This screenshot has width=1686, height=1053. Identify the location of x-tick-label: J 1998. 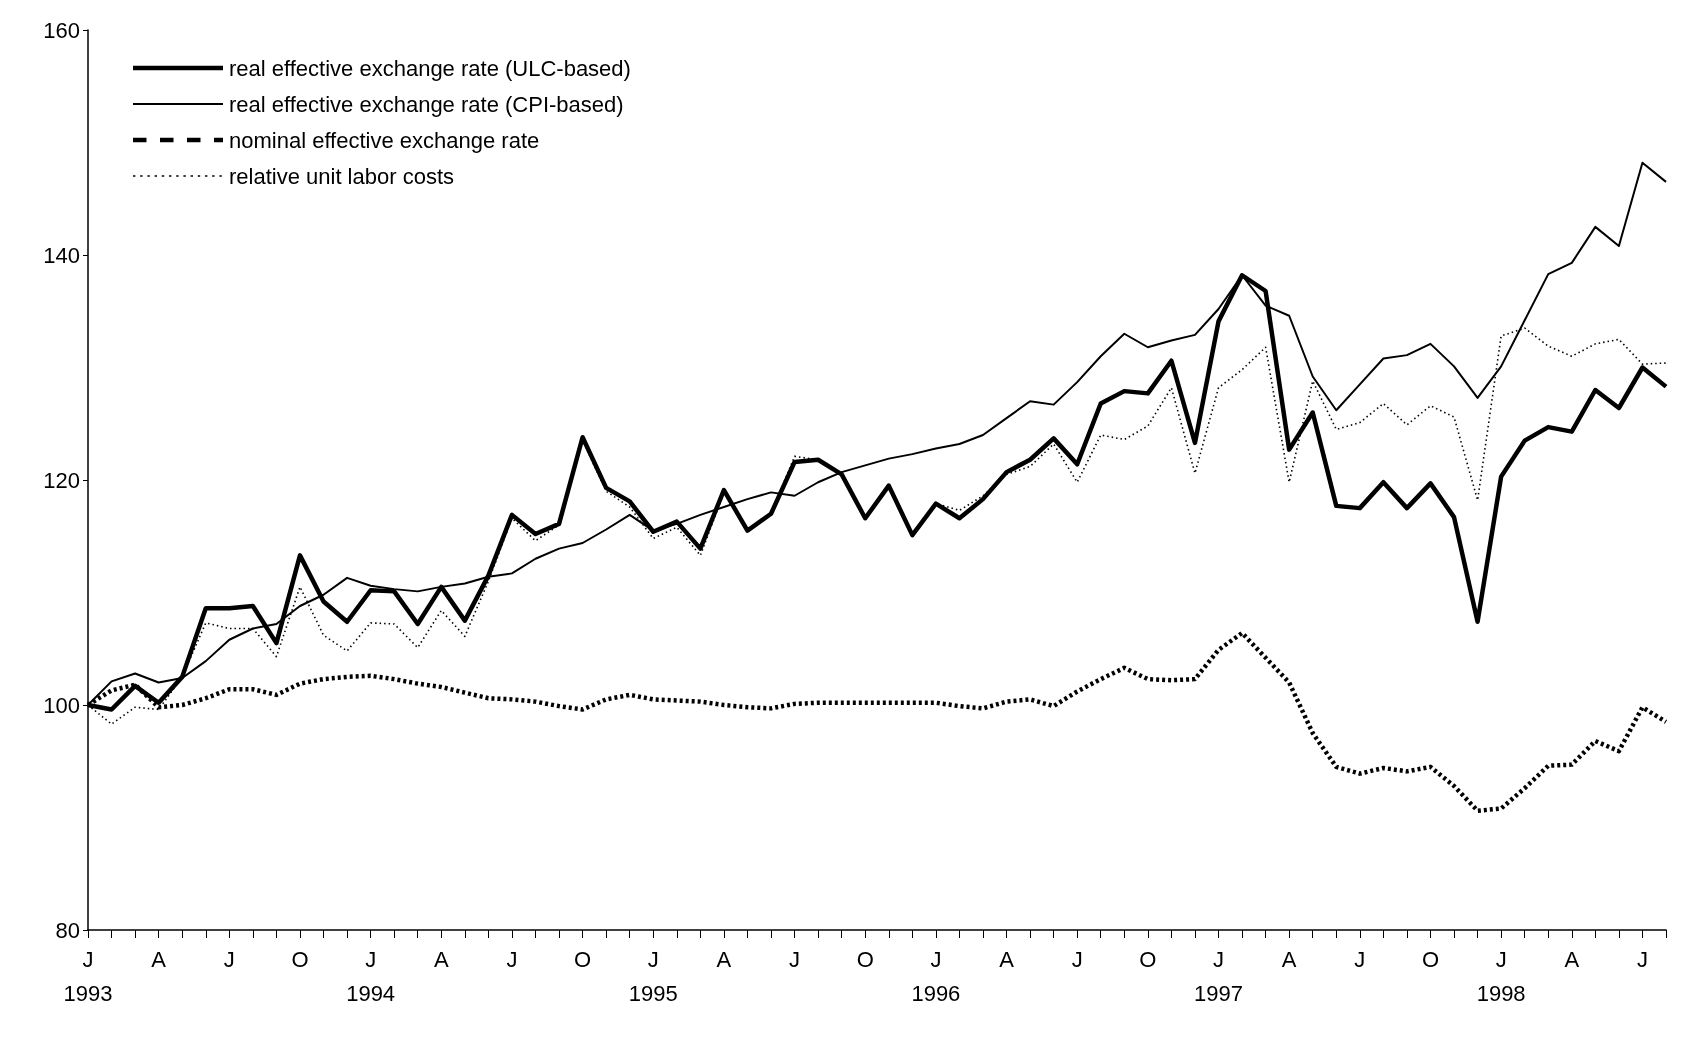
(1501, 976).